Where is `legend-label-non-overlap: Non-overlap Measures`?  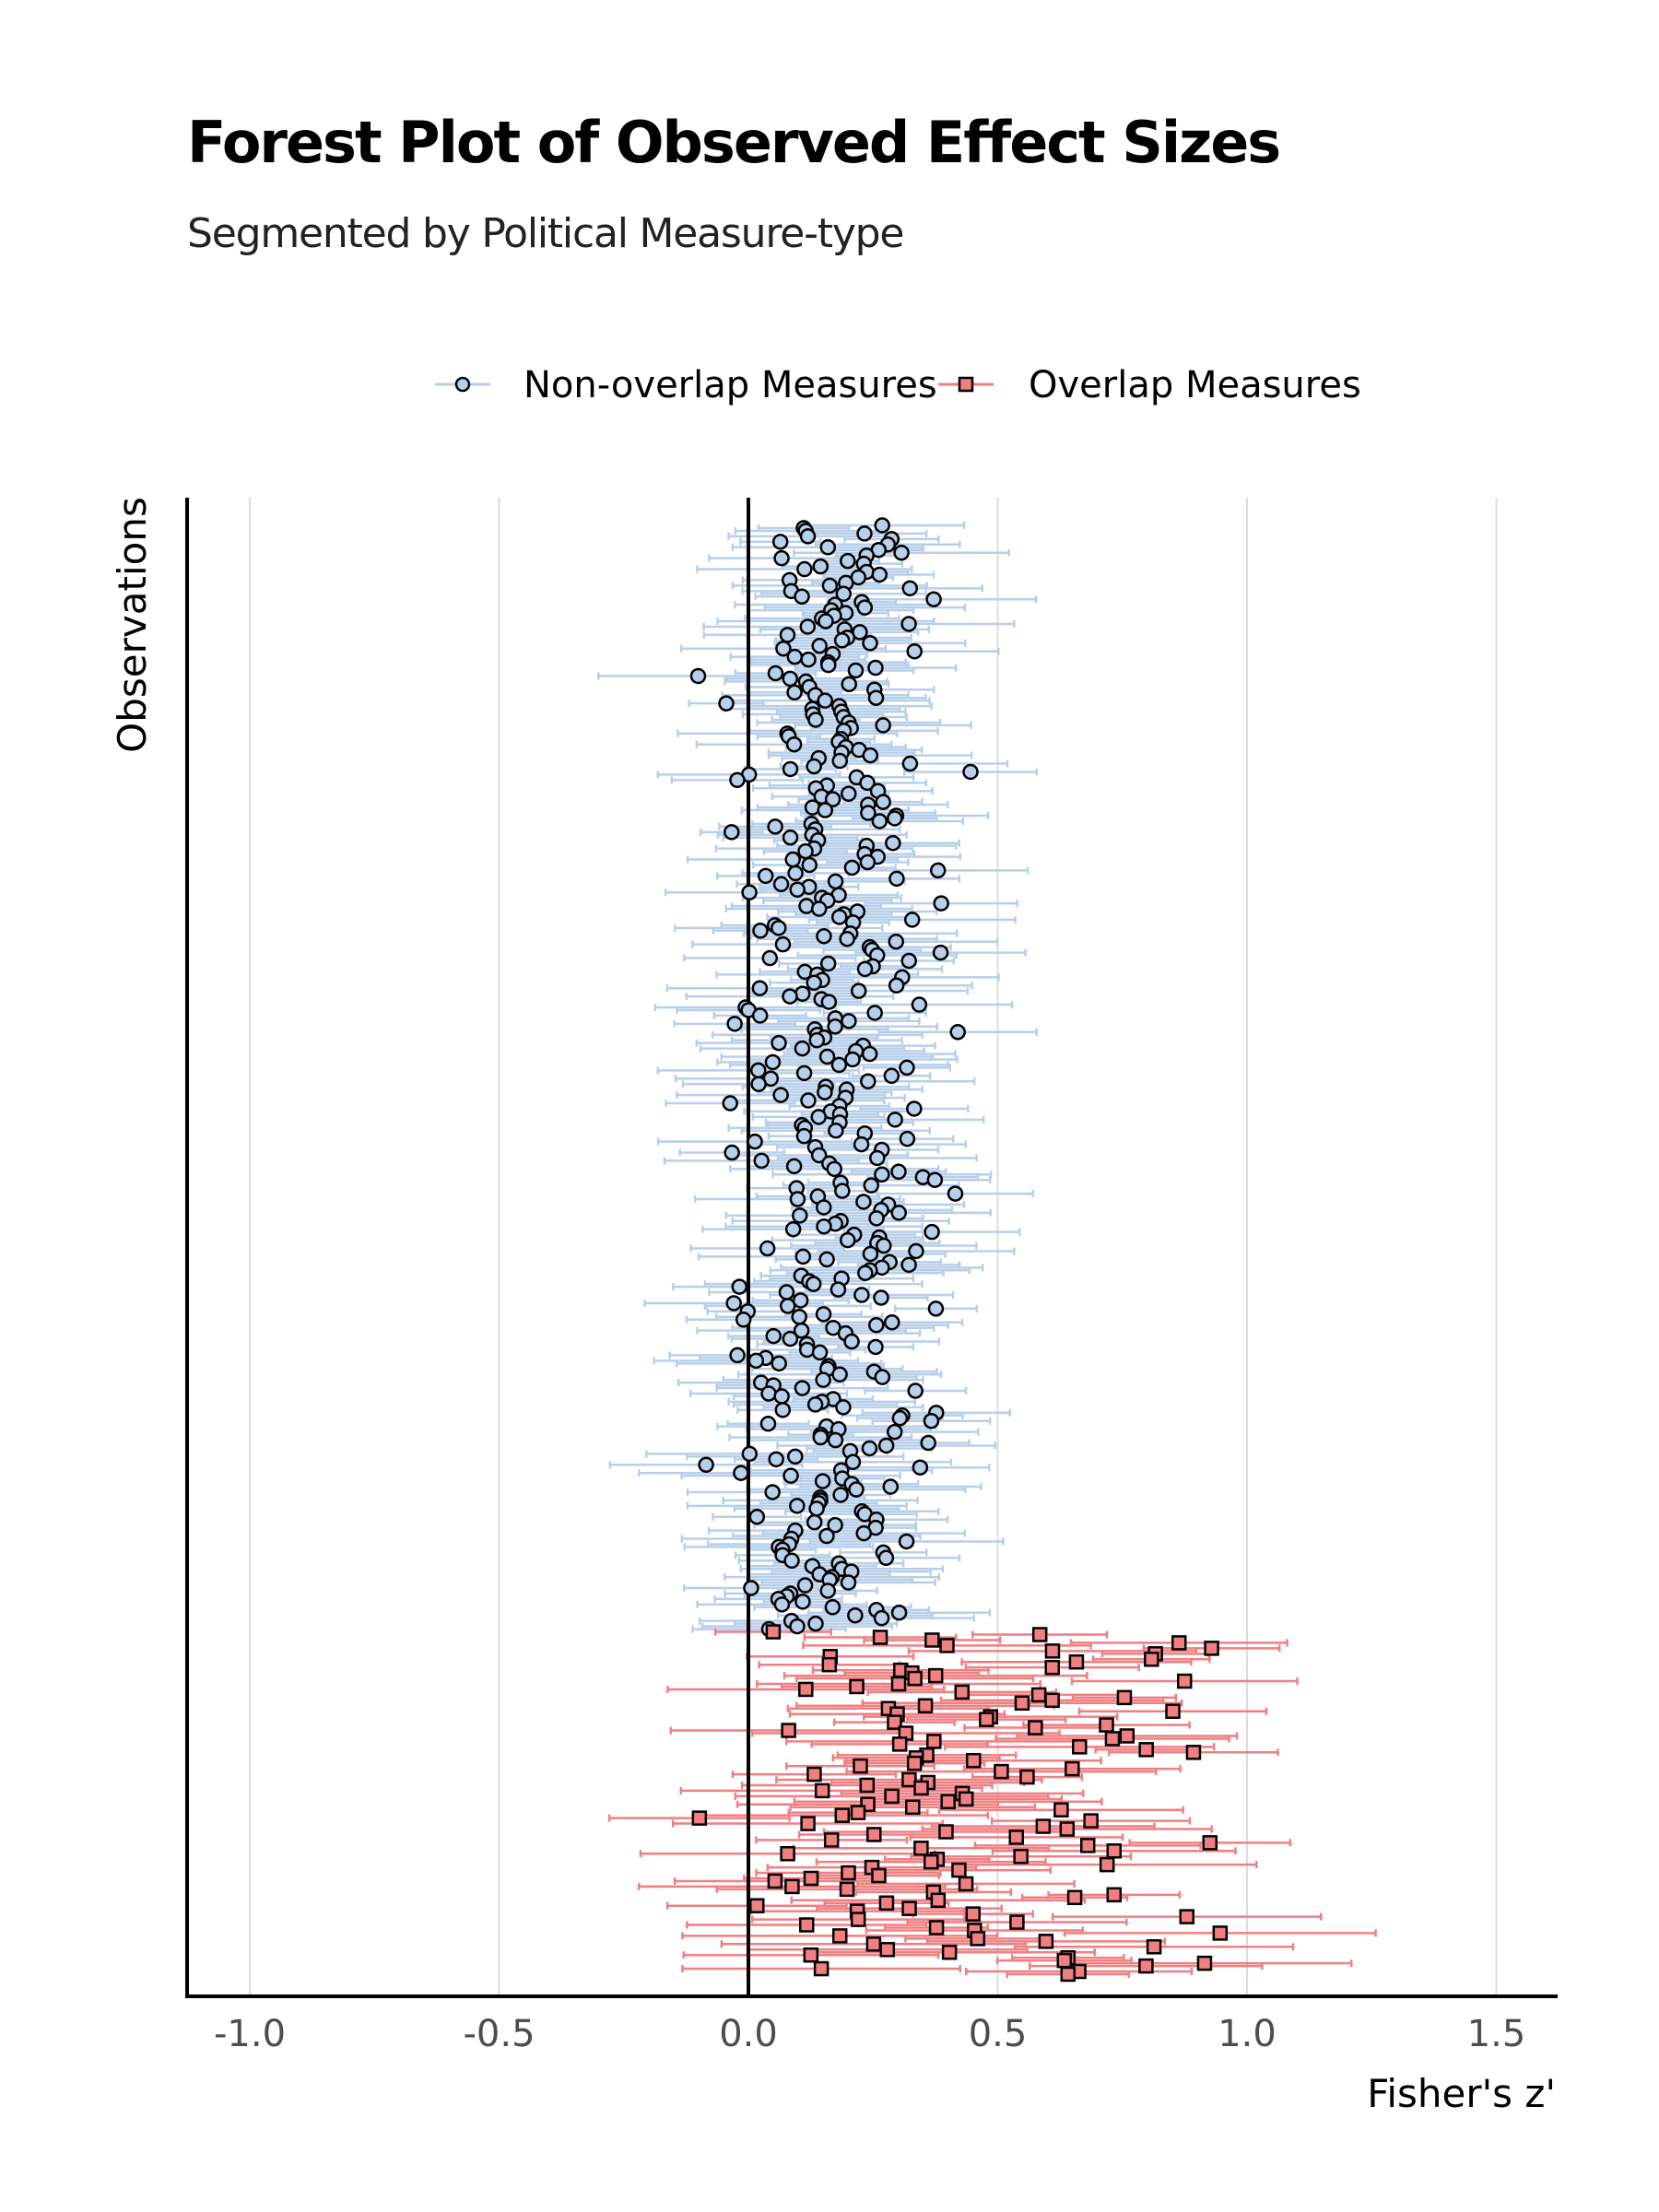 legend-label-non-overlap: Non-overlap Measures is located at coordinates (730, 385).